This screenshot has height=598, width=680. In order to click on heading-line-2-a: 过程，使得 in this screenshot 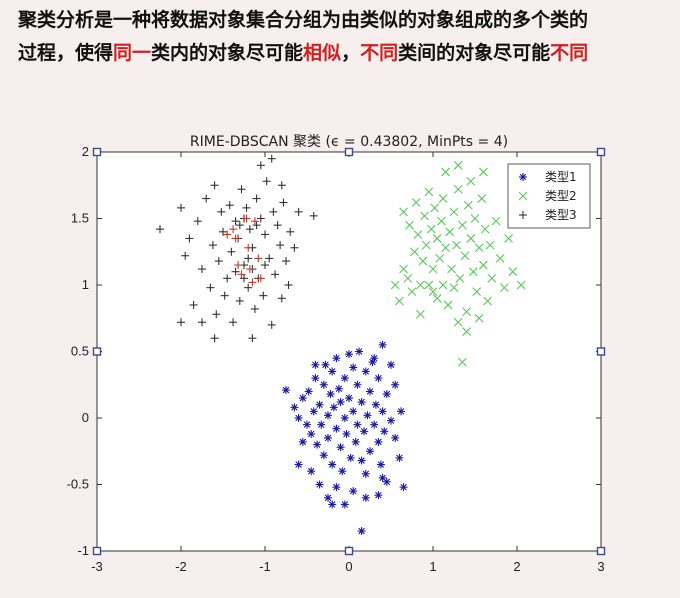, I will do `click(66, 53)`.